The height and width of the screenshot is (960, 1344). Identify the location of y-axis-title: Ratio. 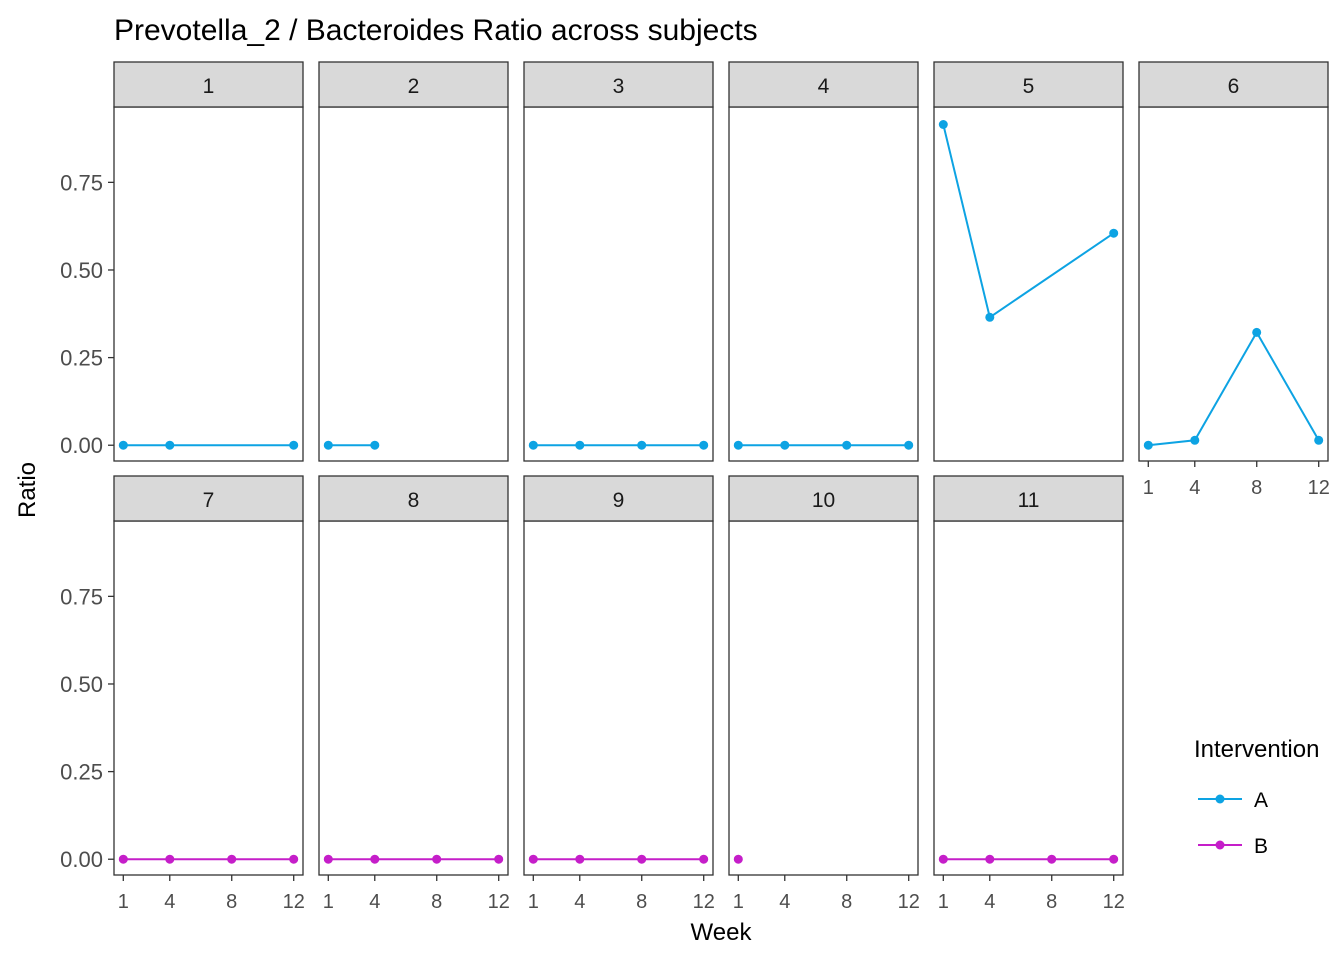
(27, 490).